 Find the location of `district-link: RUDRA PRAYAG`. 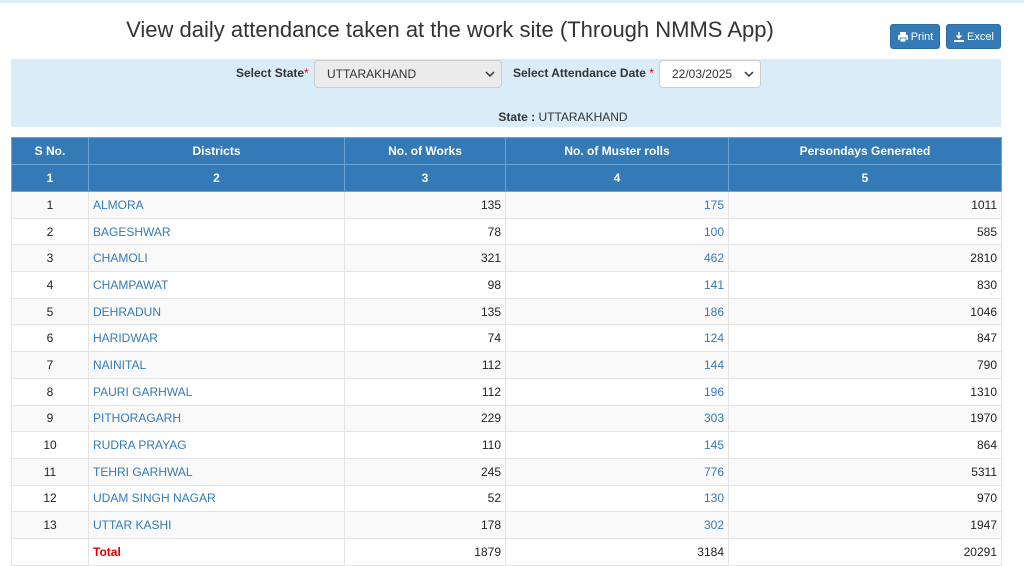

district-link: RUDRA PRAYAG is located at coordinates (140, 445).